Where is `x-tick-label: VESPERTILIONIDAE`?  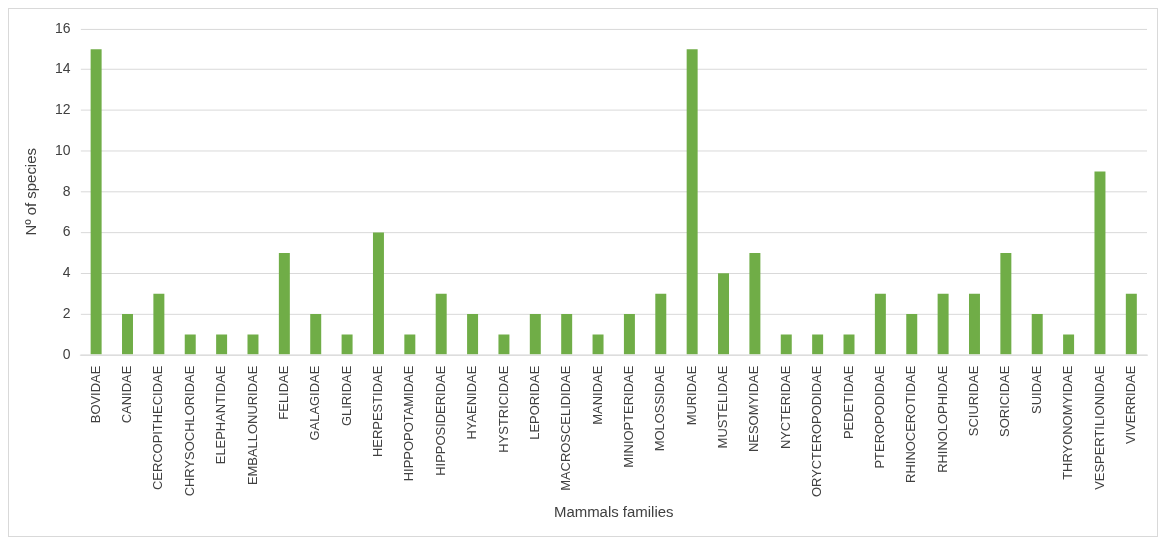 x-tick-label: VESPERTILIONIDAE is located at coordinates (1099, 427).